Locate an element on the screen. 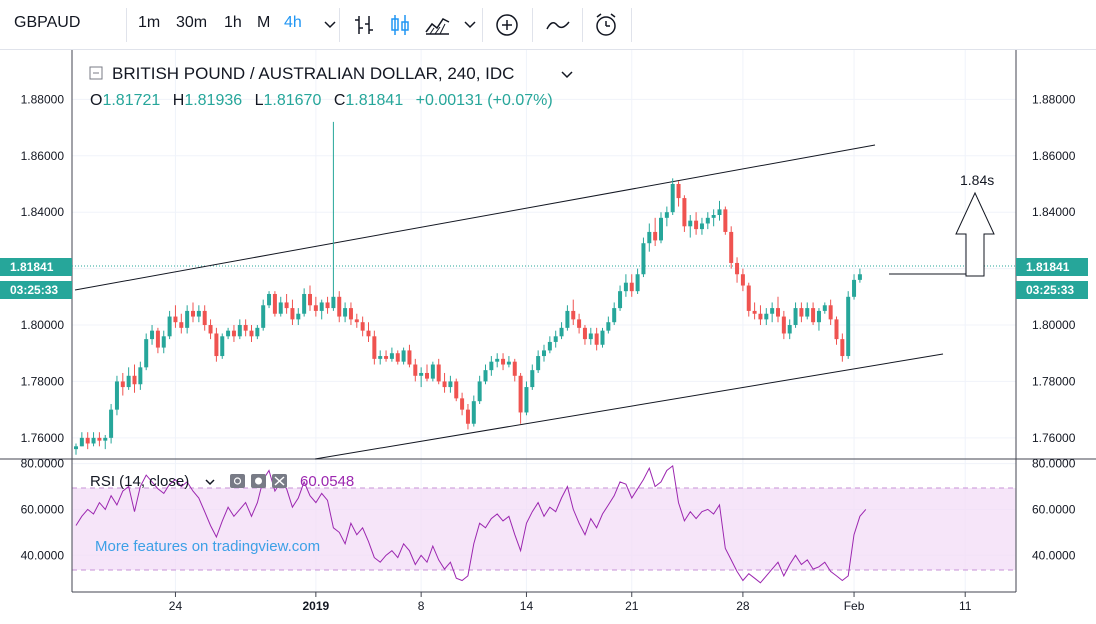 Image resolution: width=1096 pixels, height=624 pixels. symbol-search: GBPAUD is located at coordinates (47, 22).